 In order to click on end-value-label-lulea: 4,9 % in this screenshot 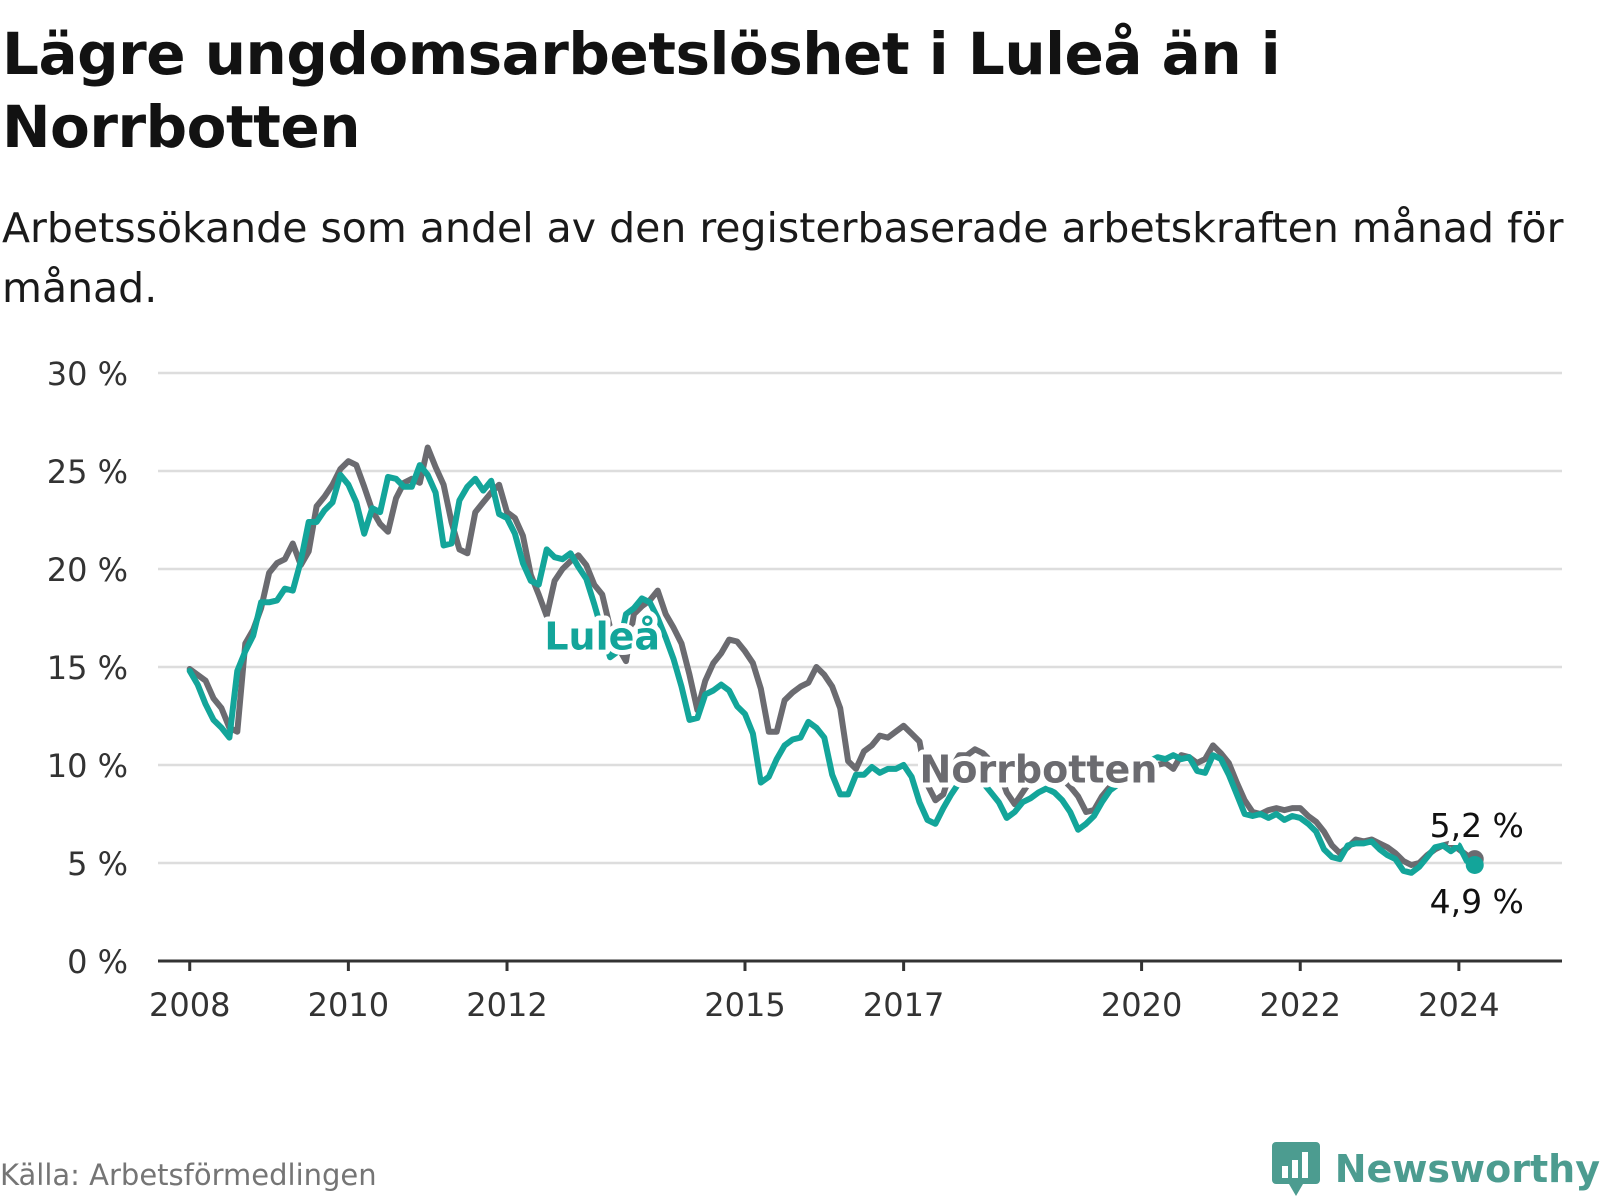, I will do `click(1477, 901)`.